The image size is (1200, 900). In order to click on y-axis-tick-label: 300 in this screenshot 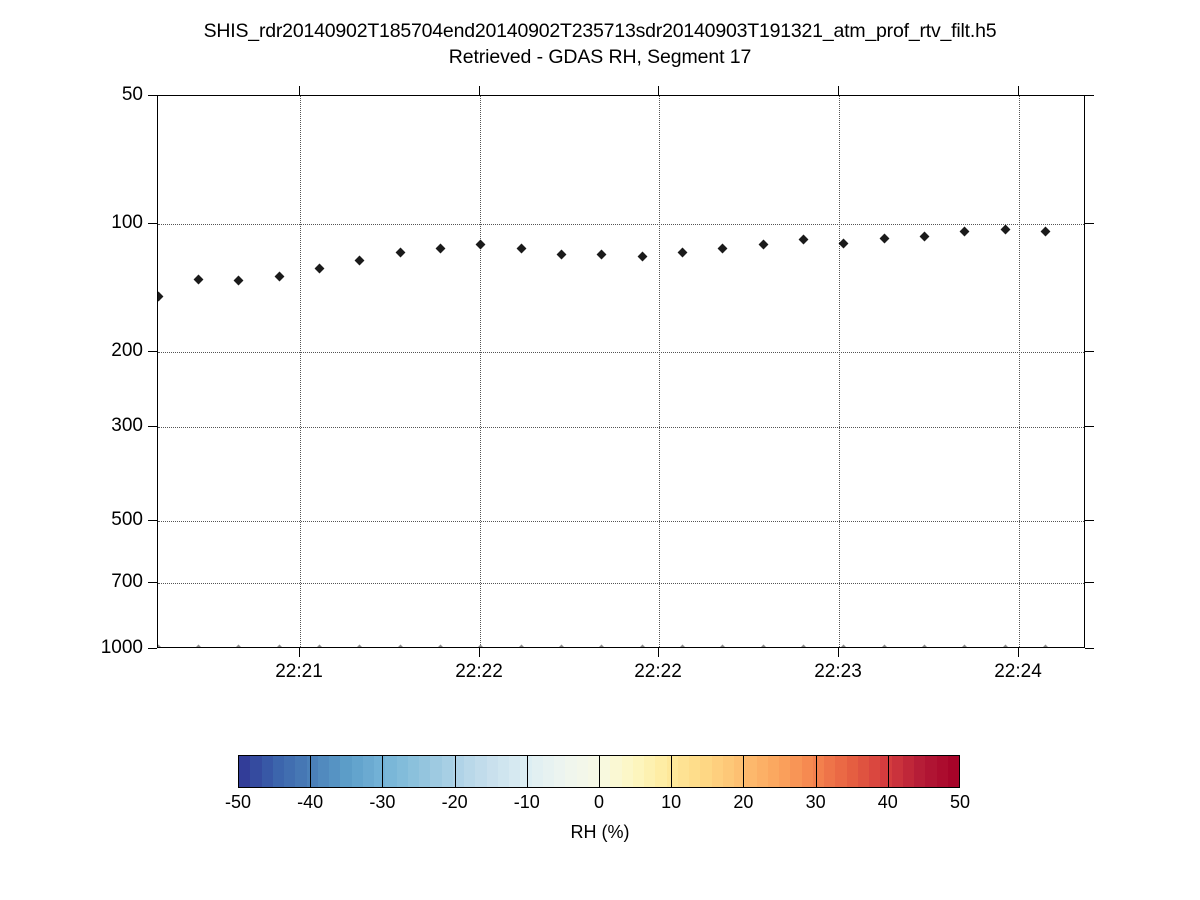, I will do `click(127, 425)`.